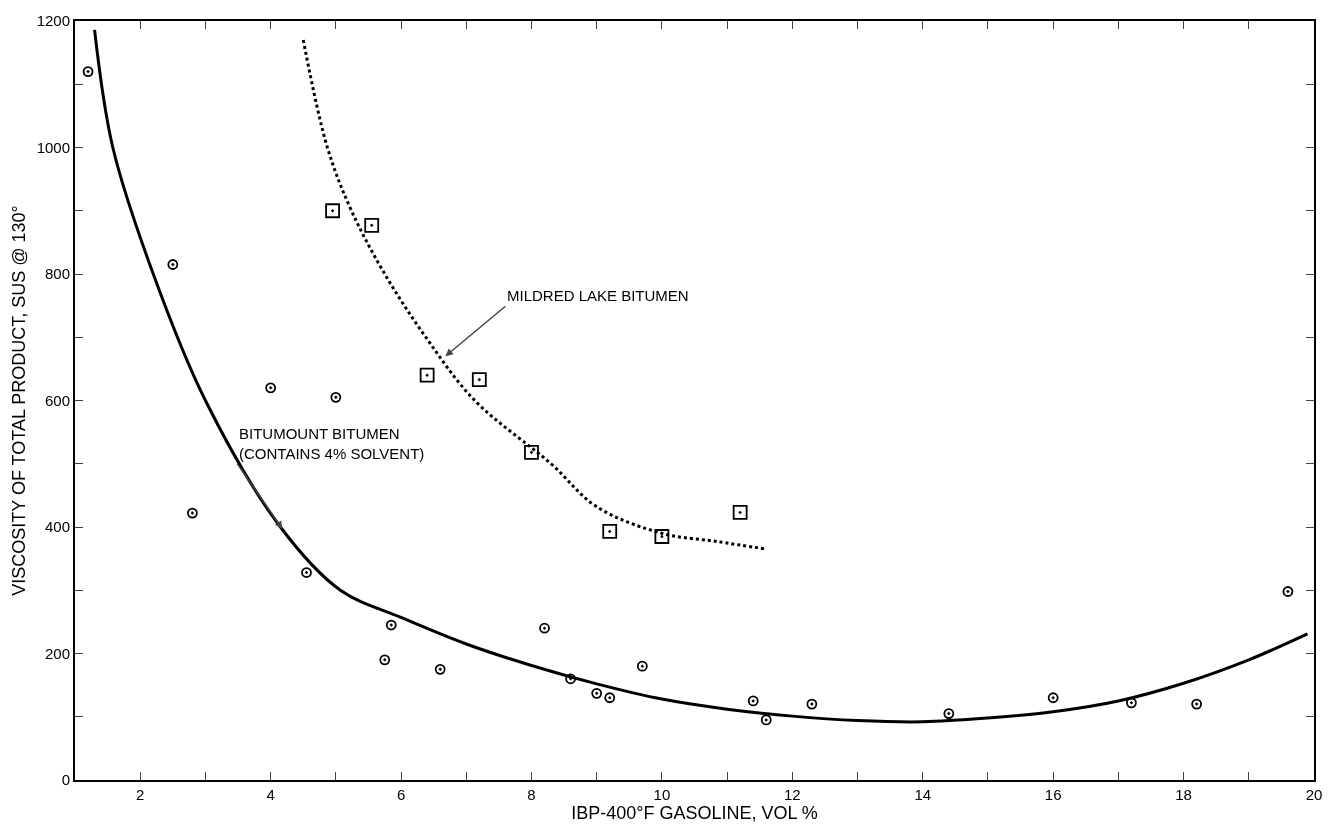 This screenshot has width=1334, height=838. Describe the element at coordinates (598, 295) in the screenshot. I see `annotation: MILDRED LAKE BITUMEN` at that location.